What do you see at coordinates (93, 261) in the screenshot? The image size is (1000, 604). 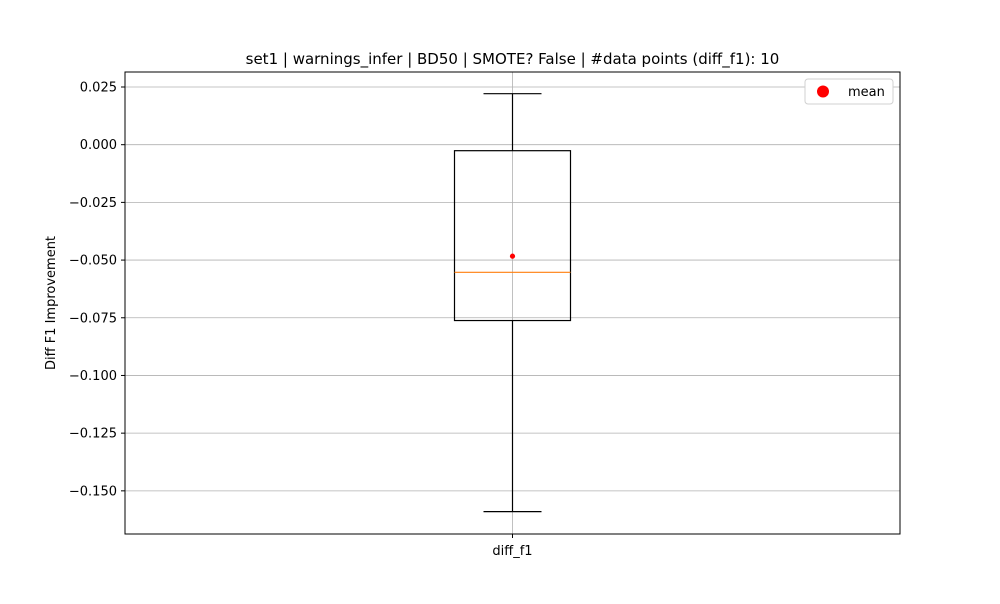 I see `y-tick-label: −0.050` at bounding box center [93, 261].